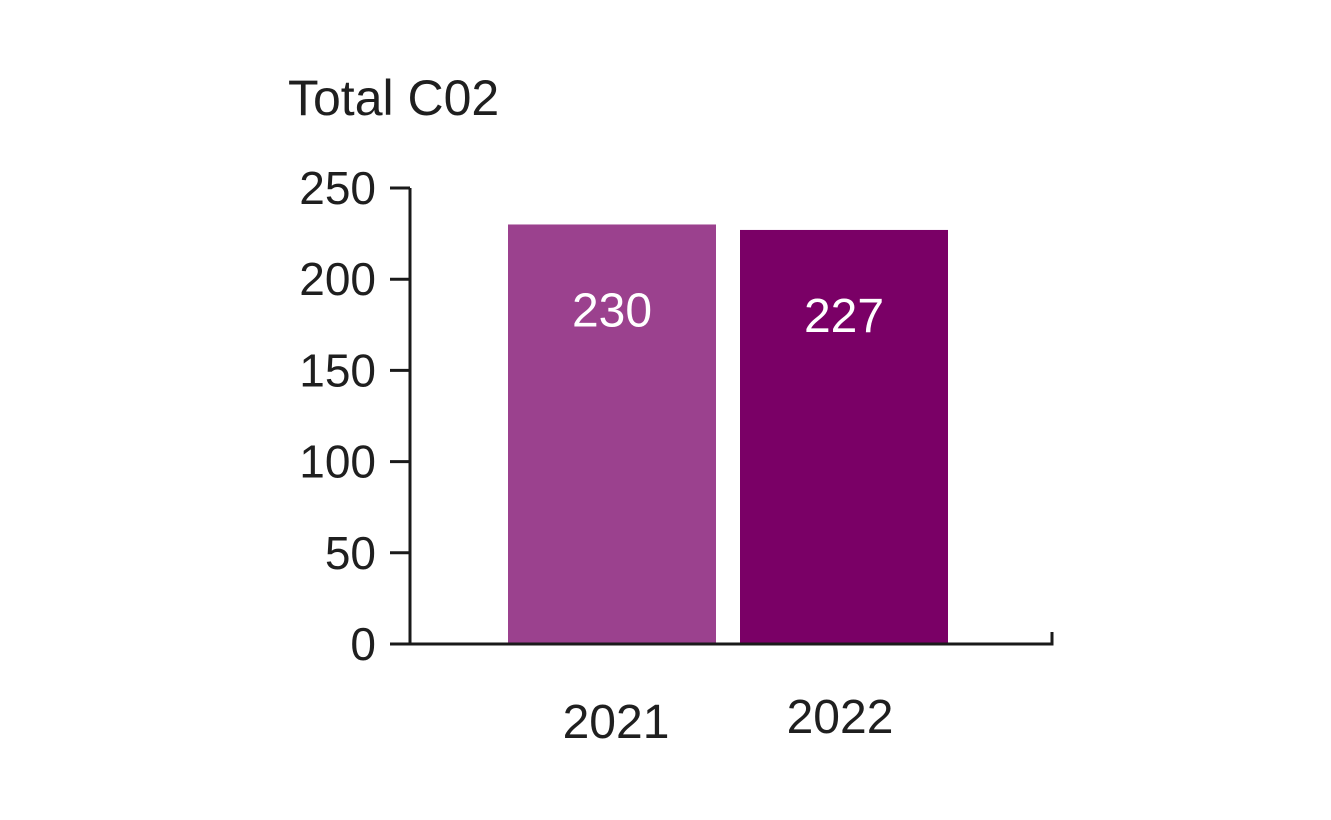  Describe the element at coordinates (337, 279) in the screenshot. I see `y-tick-label: 200` at that location.